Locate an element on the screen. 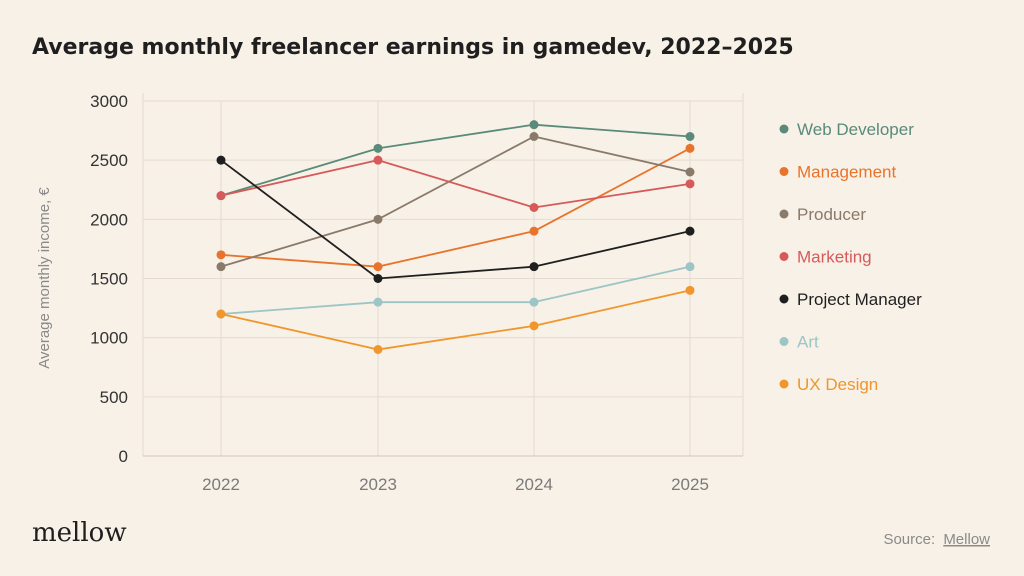 The width and height of the screenshot is (1024, 576). legend-label: Marketing is located at coordinates (834, 257).